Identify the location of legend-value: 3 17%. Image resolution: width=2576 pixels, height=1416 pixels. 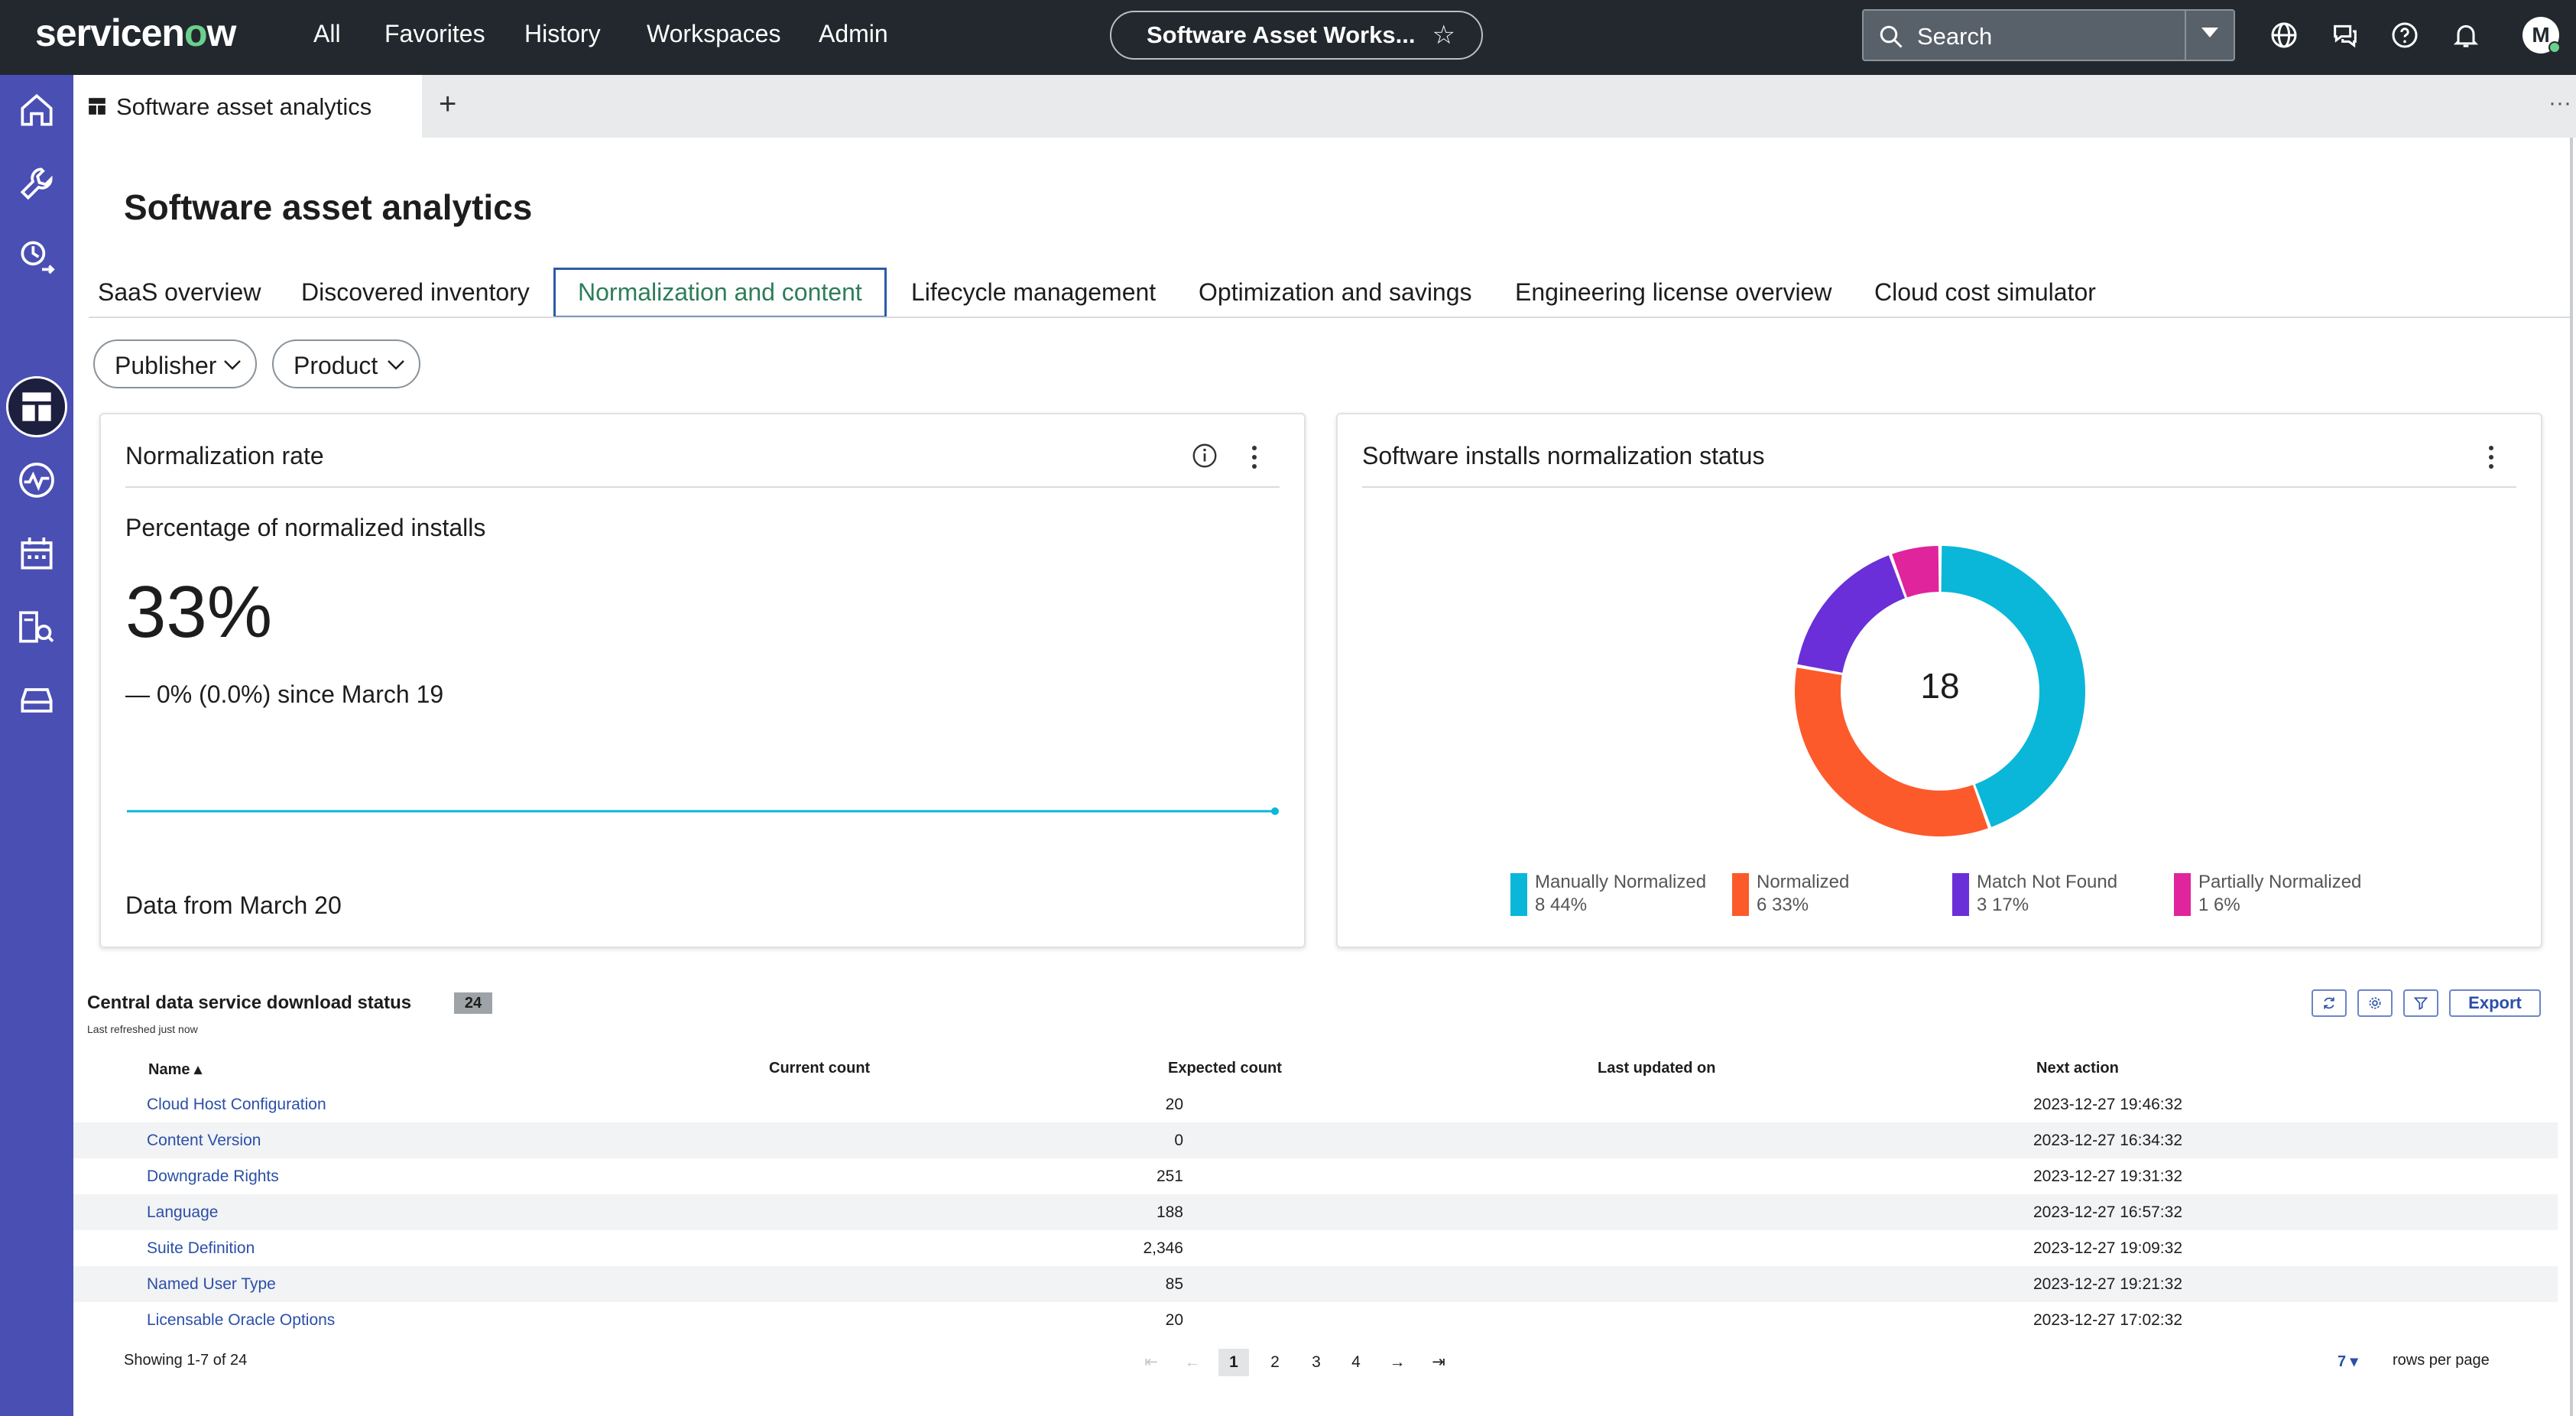
(2003, 905).